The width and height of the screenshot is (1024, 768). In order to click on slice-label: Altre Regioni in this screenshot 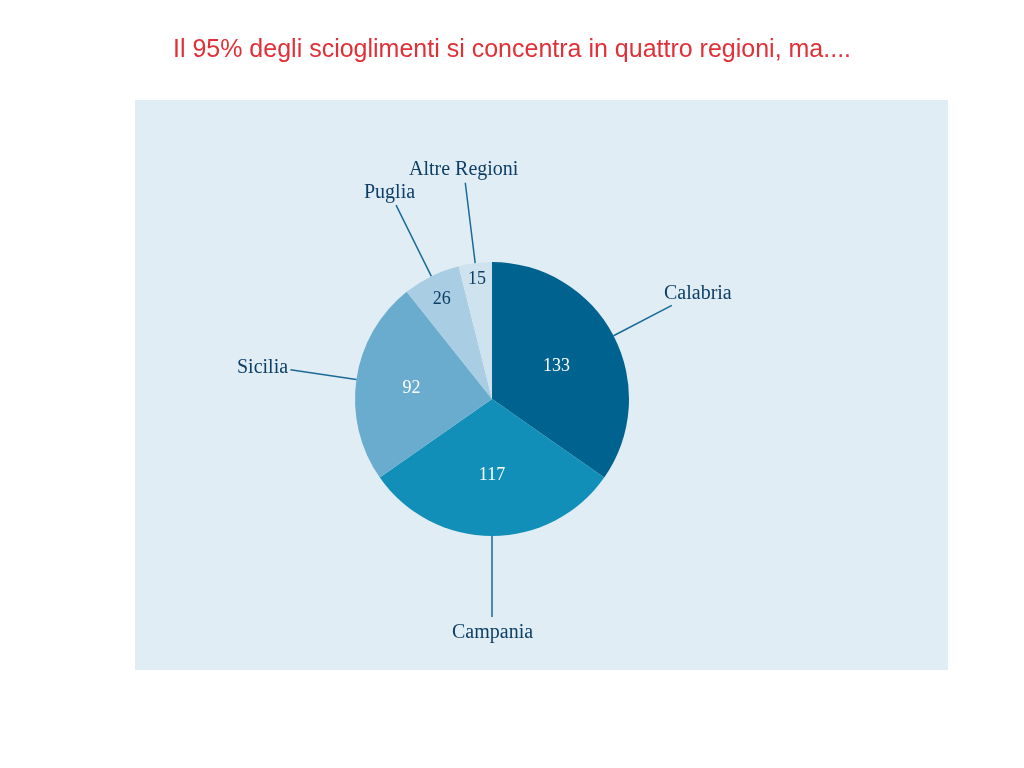, I will do `click(464, 168)`.